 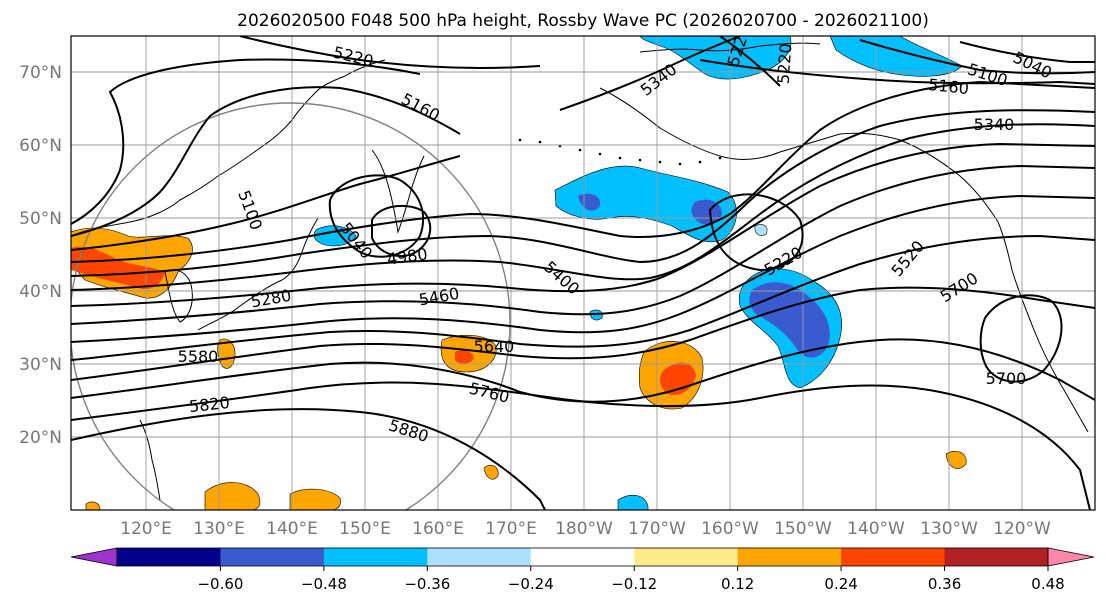 What do you see at coordinates (118, 268) in the screenshot?
I see `strong-positive-east-asia` at bounding box center [118, 268].